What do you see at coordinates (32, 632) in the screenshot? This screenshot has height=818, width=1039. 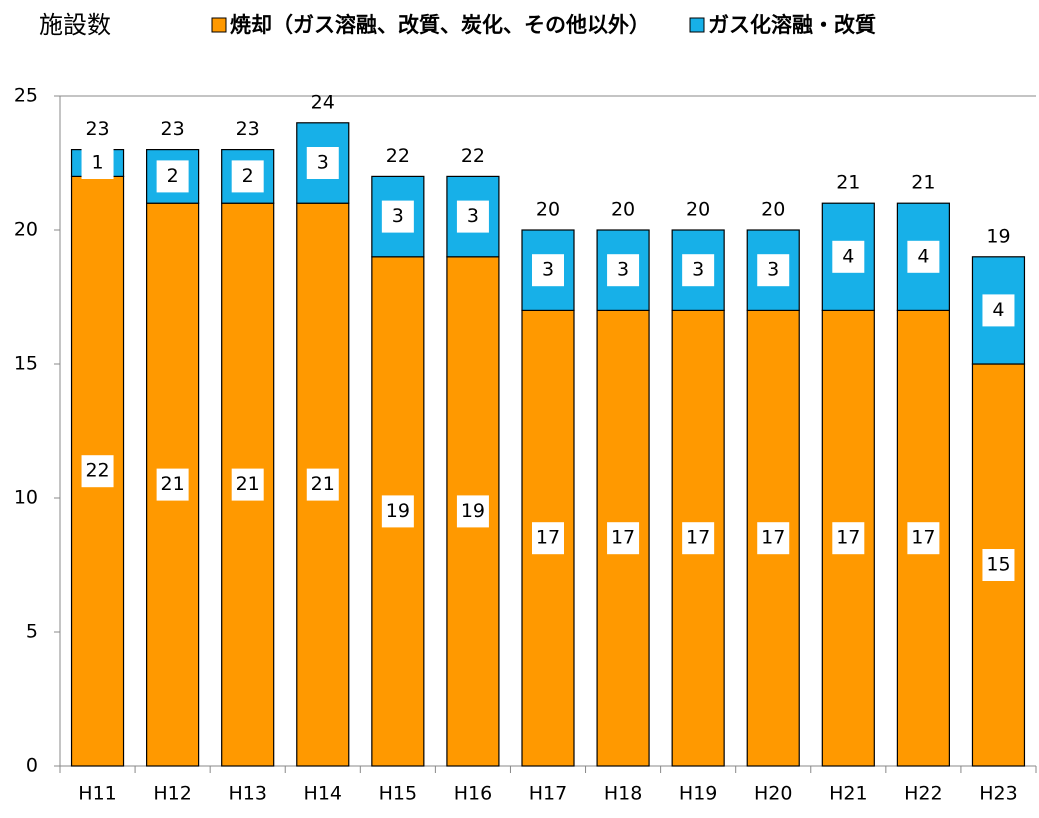 I see `y-tick-label: 5` at bounding box center [32, 632].